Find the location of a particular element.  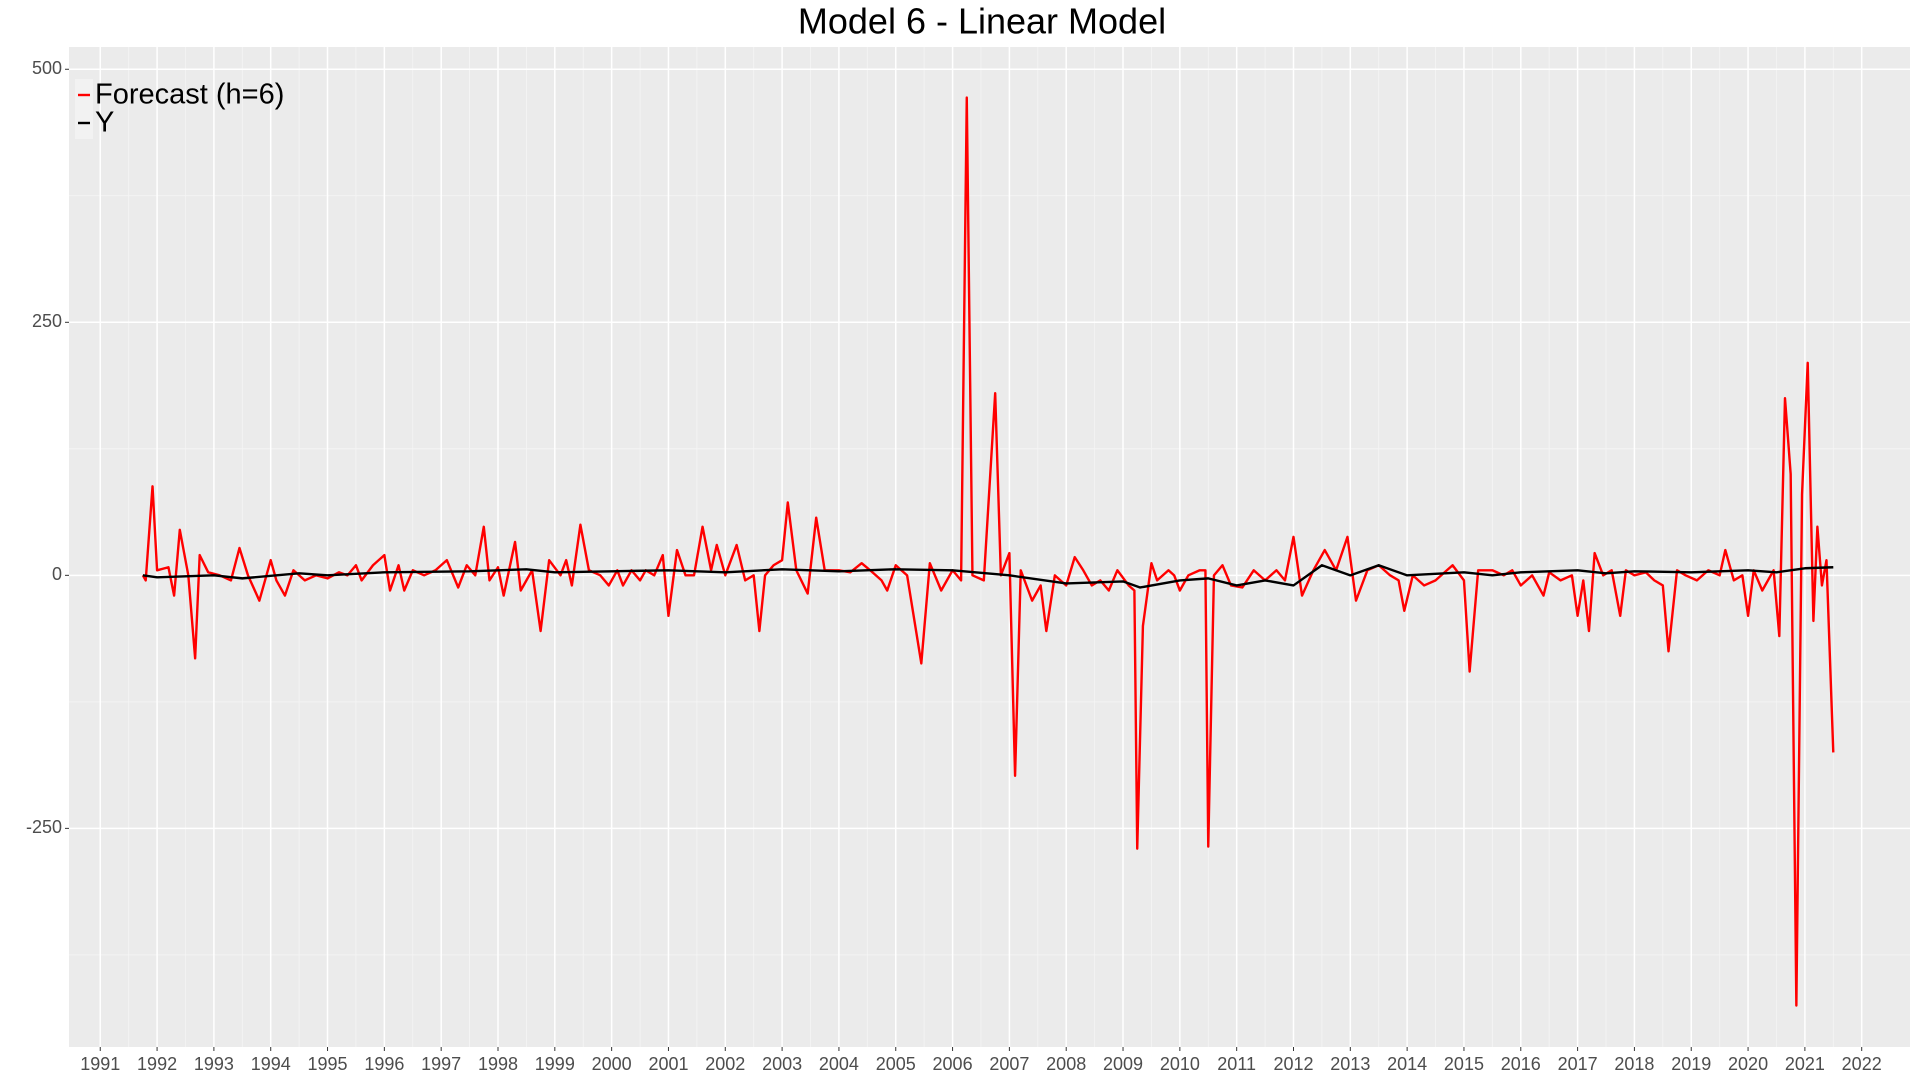

x-tick-label: 1994 is located at coordinates (271, 1064).